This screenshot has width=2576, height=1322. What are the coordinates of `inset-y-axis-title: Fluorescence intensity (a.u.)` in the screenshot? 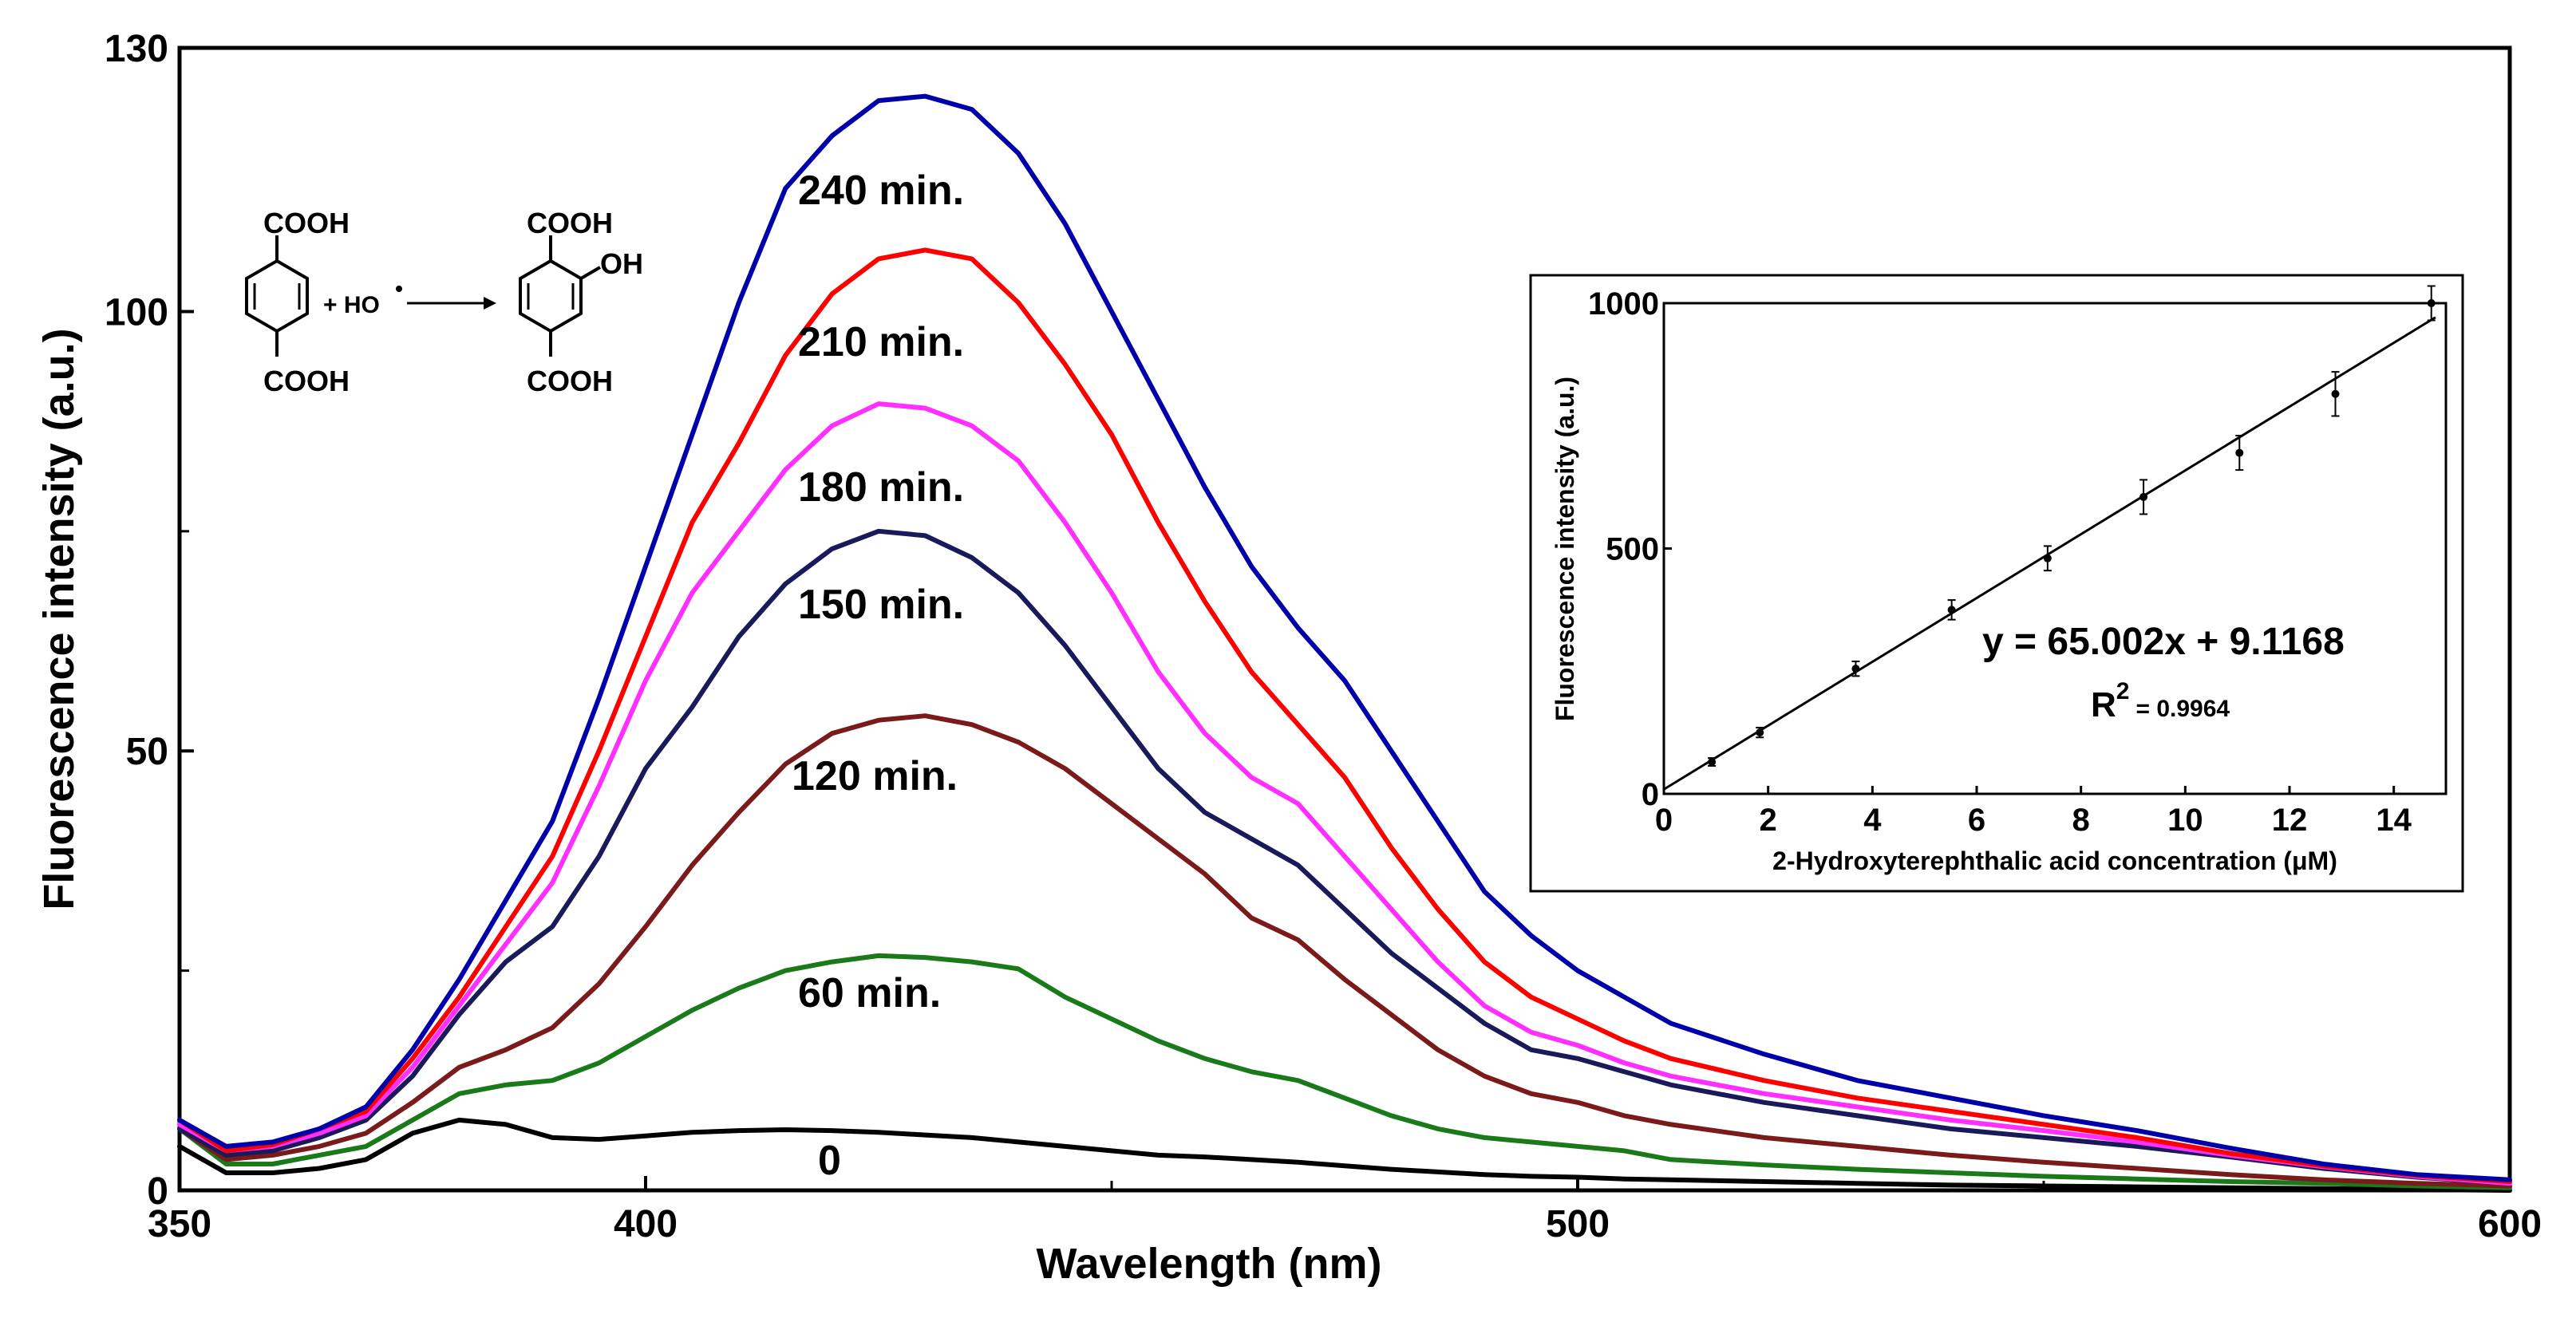 It's located at (1565, 549).